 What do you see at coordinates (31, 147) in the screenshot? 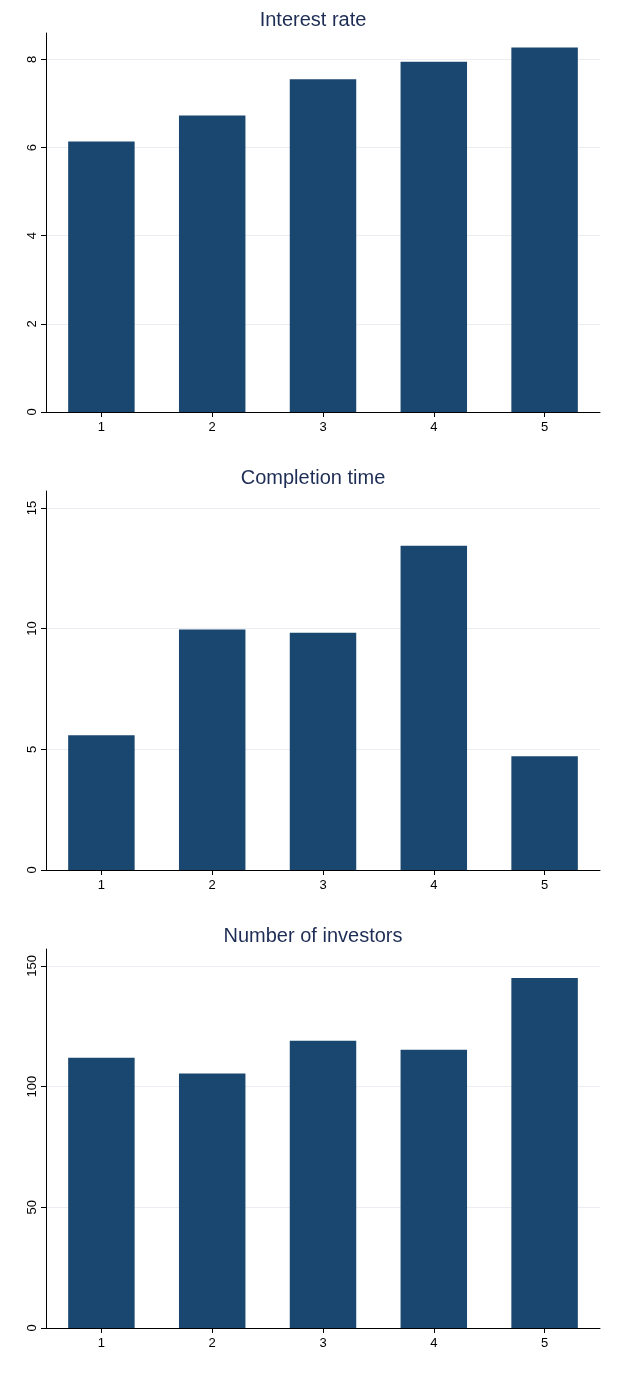
I see `y-tick-label: 6` at bounding box center [31, 147].